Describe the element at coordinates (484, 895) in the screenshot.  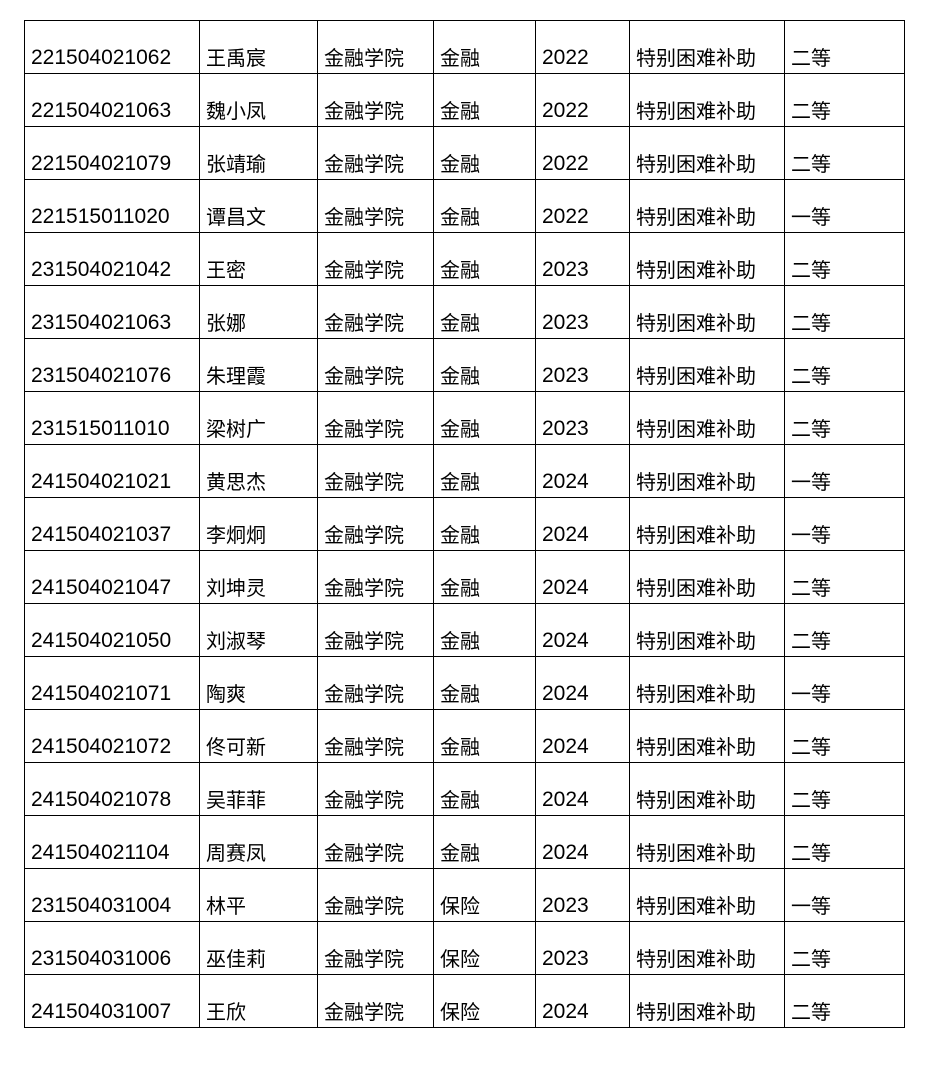
I see `major-cell: 保险` at that location.